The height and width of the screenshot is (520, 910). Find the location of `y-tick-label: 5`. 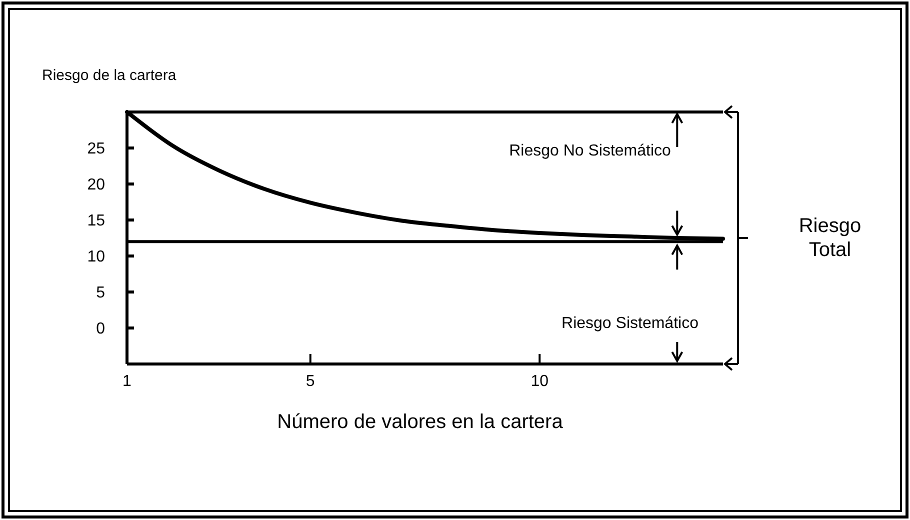

y-tick-label: 5 is located at coordinates (101, 293).